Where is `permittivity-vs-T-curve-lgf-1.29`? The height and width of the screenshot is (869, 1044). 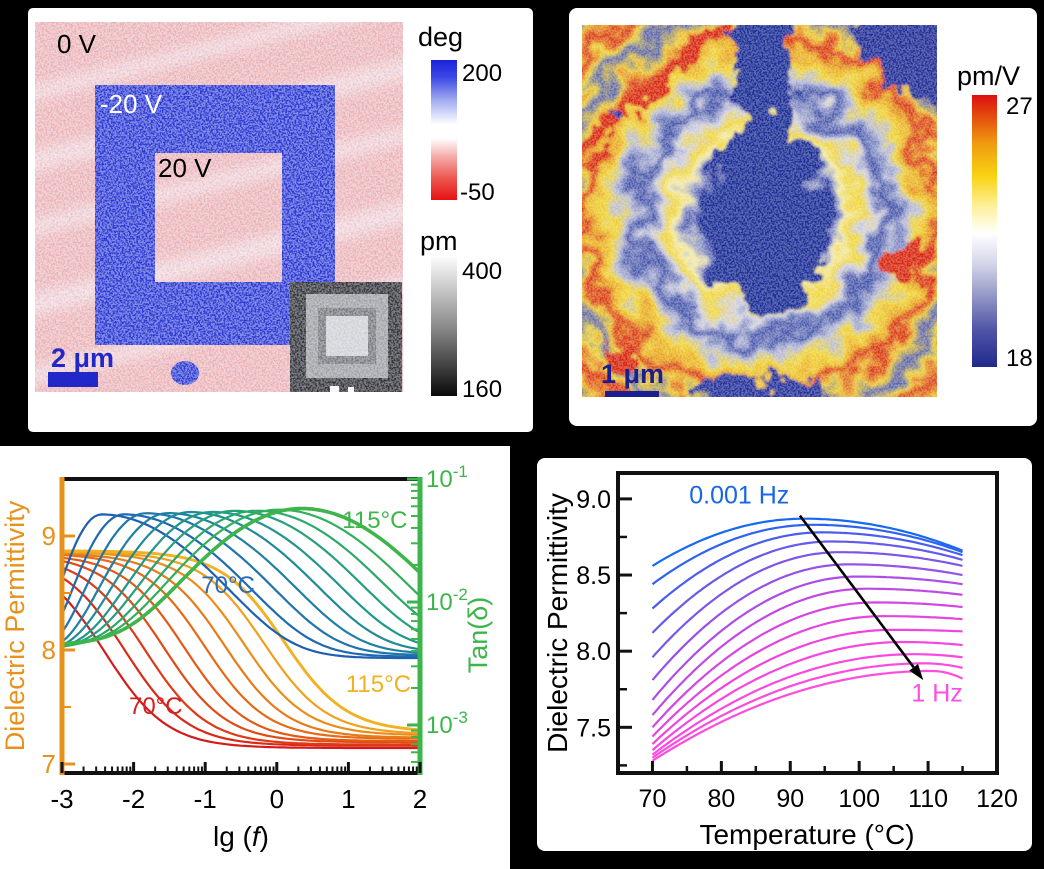
permittivity-vs-T-curve-lgf-1.29 is located at coordinates (807, 665).